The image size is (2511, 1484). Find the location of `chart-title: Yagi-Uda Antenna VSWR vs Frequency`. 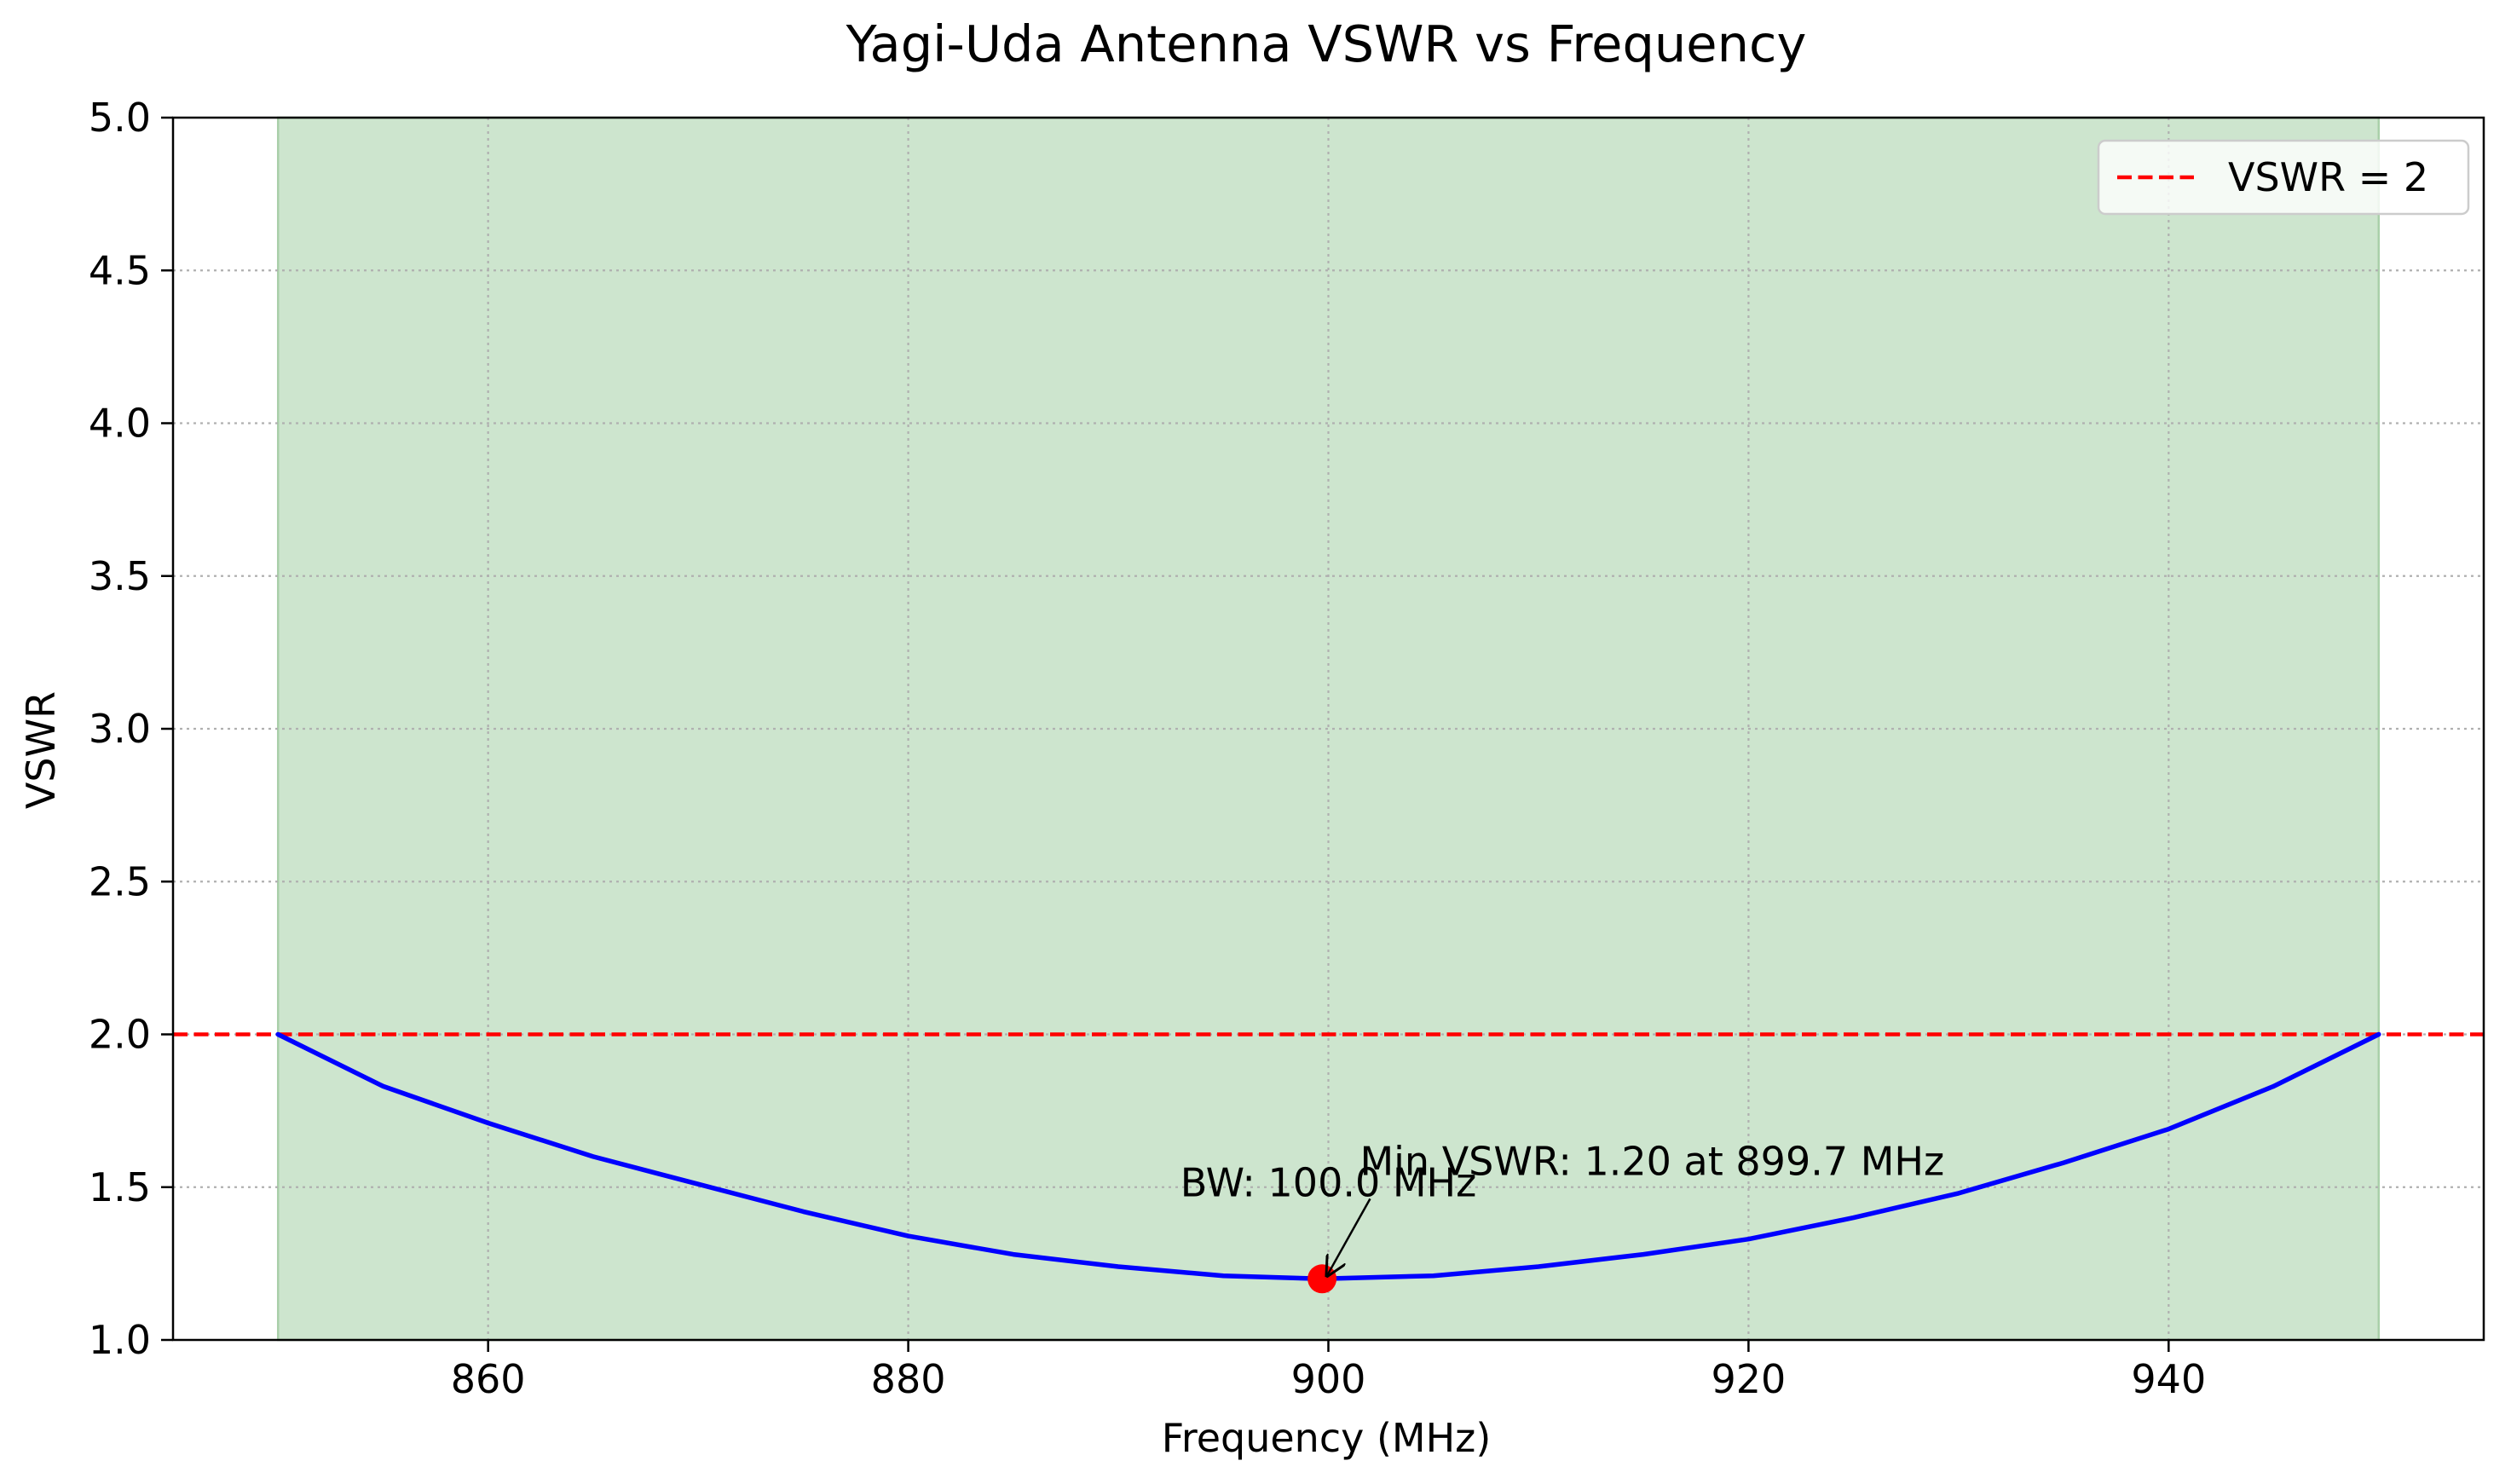

chart-title: Yagi-Uda Antenna VSWR vs Frequency is located at coordinates (1326, 43).